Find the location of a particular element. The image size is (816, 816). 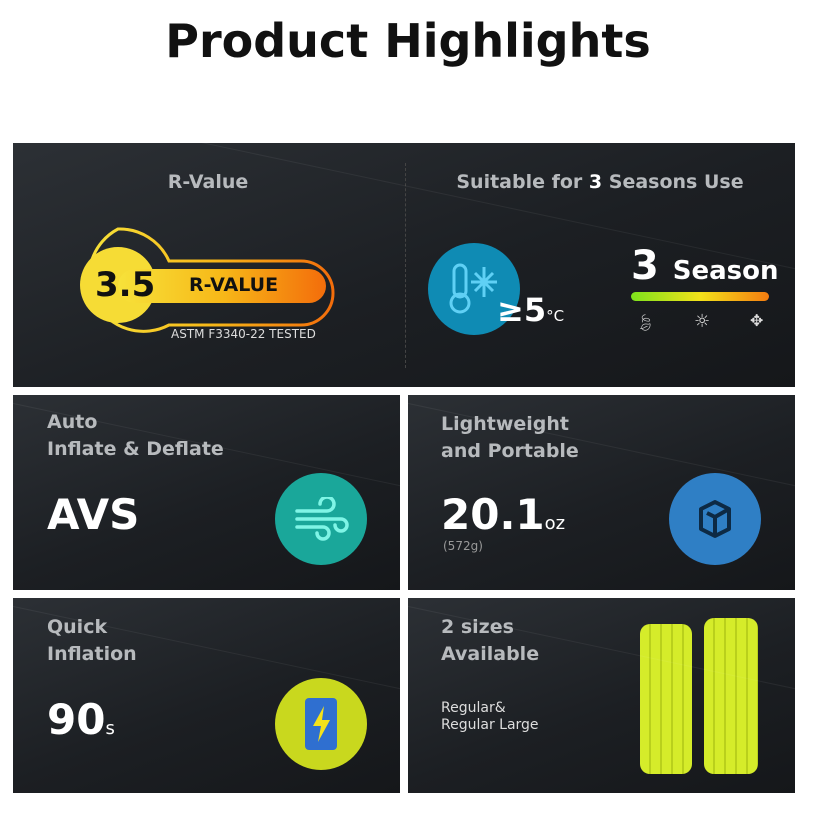

weight-grams: (572g) is located at coordinates (463, 546).